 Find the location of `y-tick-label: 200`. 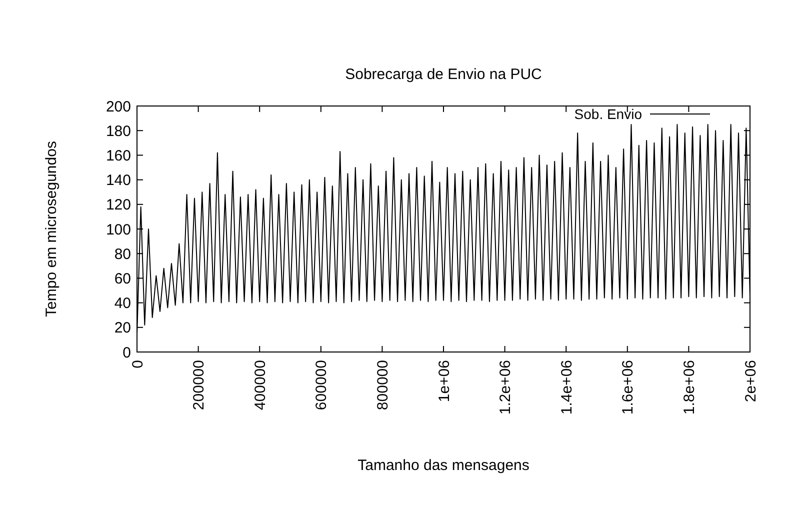

y-tick-label: 200 is located at coordinates (118, 107).